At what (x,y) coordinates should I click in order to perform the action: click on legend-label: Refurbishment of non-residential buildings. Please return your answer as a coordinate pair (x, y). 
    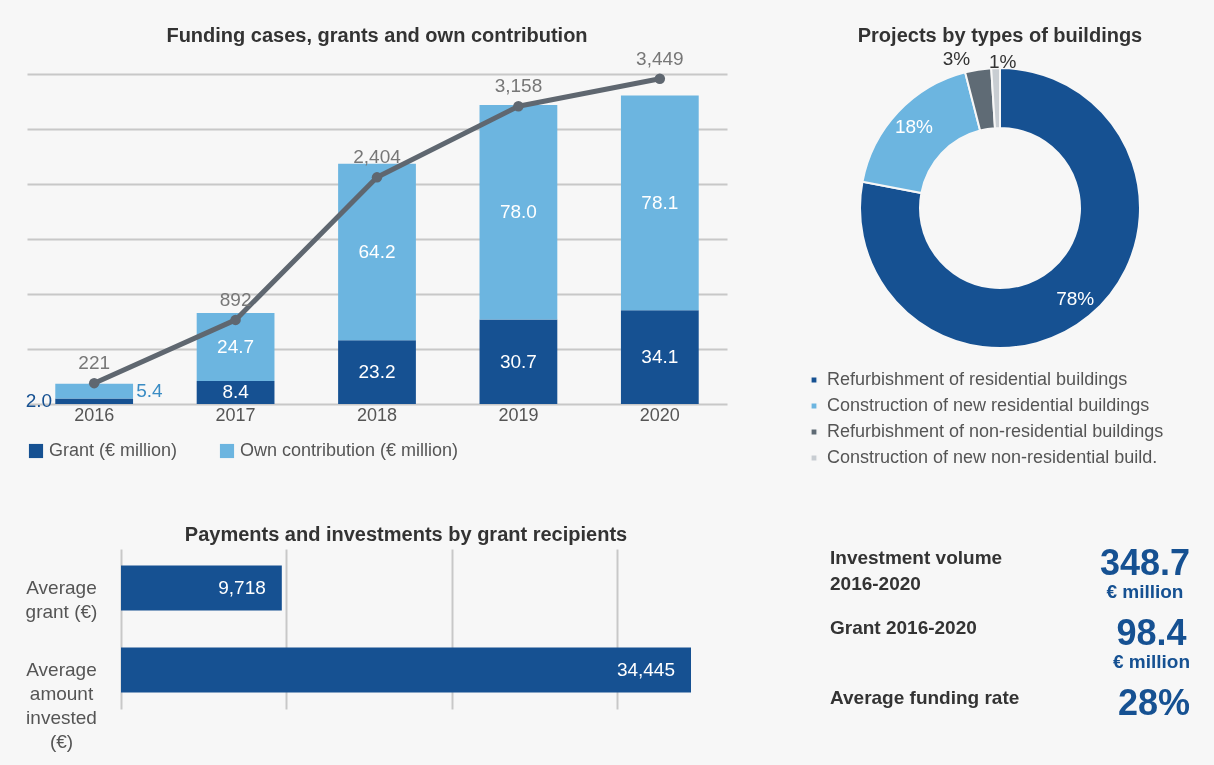
    Looking at the image, I should click on (995, 431).